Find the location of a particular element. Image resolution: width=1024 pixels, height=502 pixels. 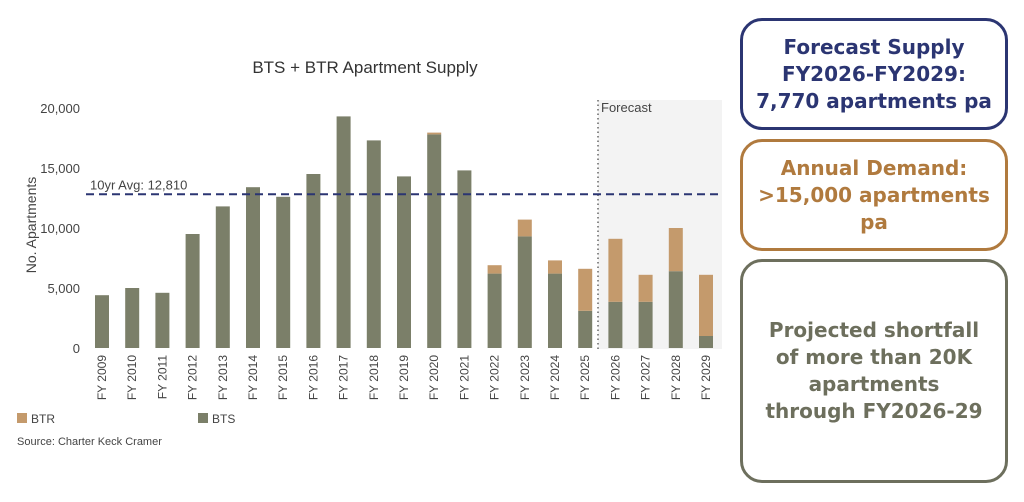

x-tick-label: FY 2024 is located at coordinates (555, 377).